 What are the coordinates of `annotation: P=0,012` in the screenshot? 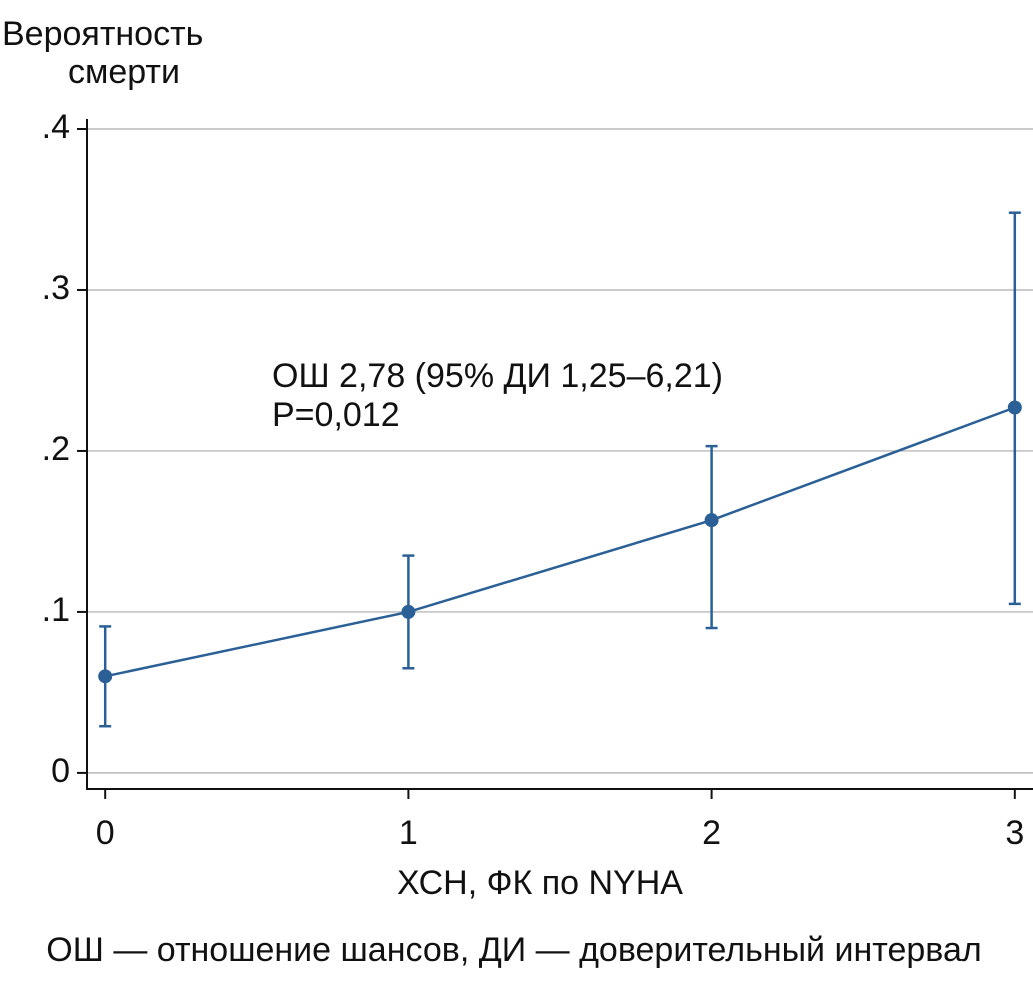 It's located at (336, 415).